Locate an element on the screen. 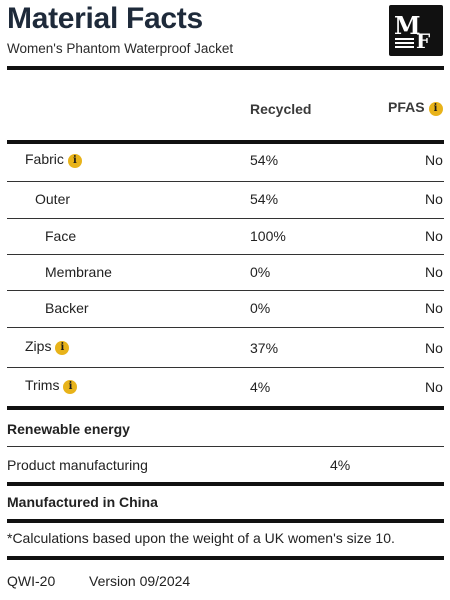 This screenshot has height=600, width=450. product-manufacturing-label: Product manufacturing is located at coordinates (77, 465).